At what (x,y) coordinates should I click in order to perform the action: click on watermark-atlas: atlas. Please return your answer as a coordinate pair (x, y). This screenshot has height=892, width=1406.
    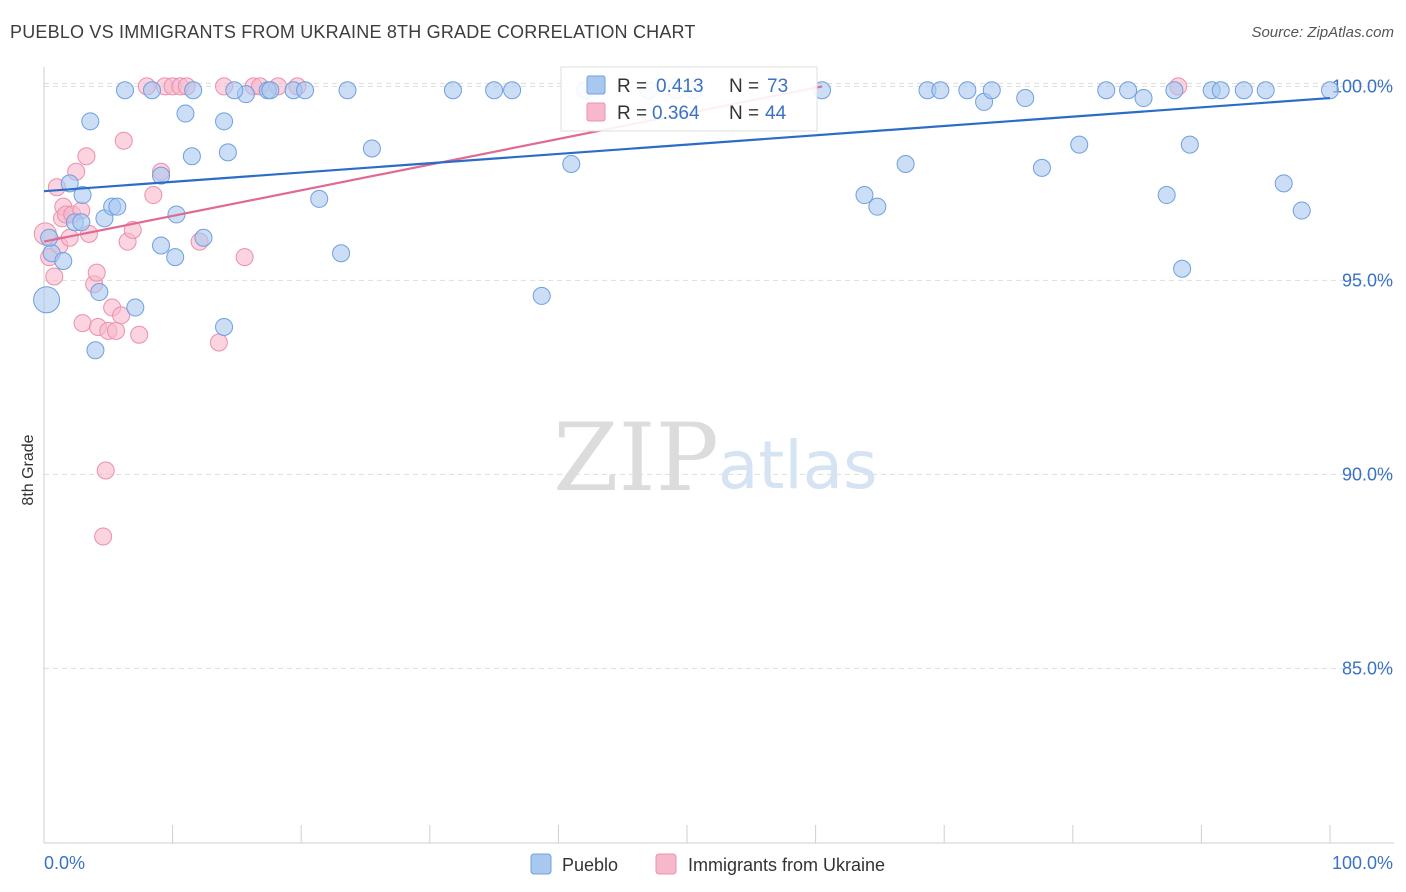
    Looking at the image, I should click on (798, 465).